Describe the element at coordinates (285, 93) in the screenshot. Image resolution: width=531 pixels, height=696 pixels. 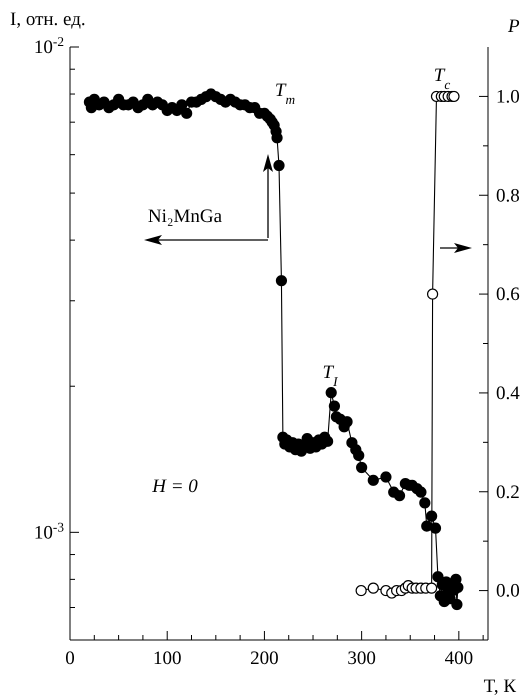
I see `annotation: T$_{m}$` at that location.